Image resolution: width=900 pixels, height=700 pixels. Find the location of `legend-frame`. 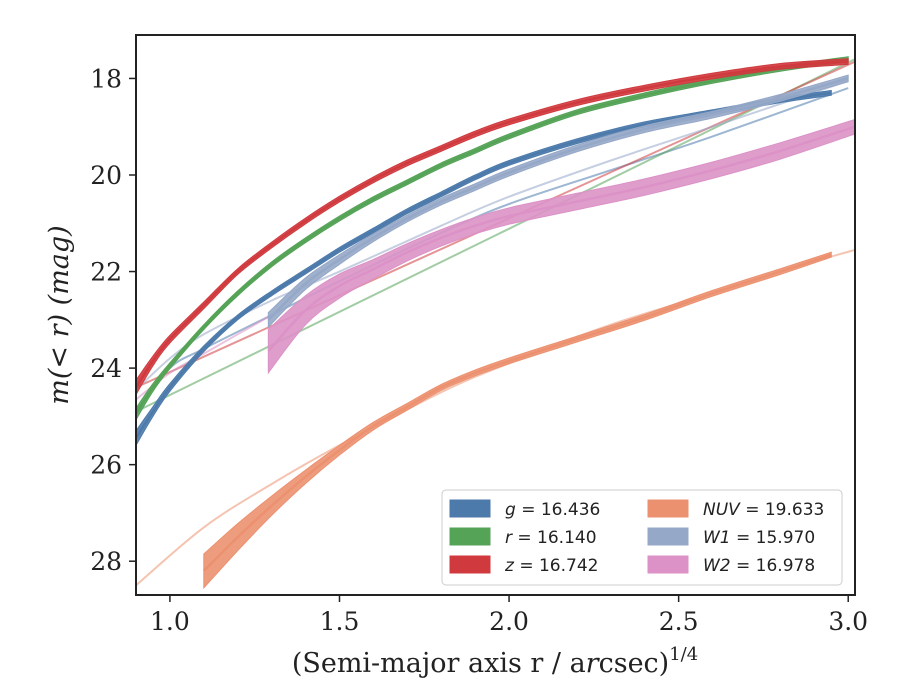

legend-frame is located at coordinates (642, 537).